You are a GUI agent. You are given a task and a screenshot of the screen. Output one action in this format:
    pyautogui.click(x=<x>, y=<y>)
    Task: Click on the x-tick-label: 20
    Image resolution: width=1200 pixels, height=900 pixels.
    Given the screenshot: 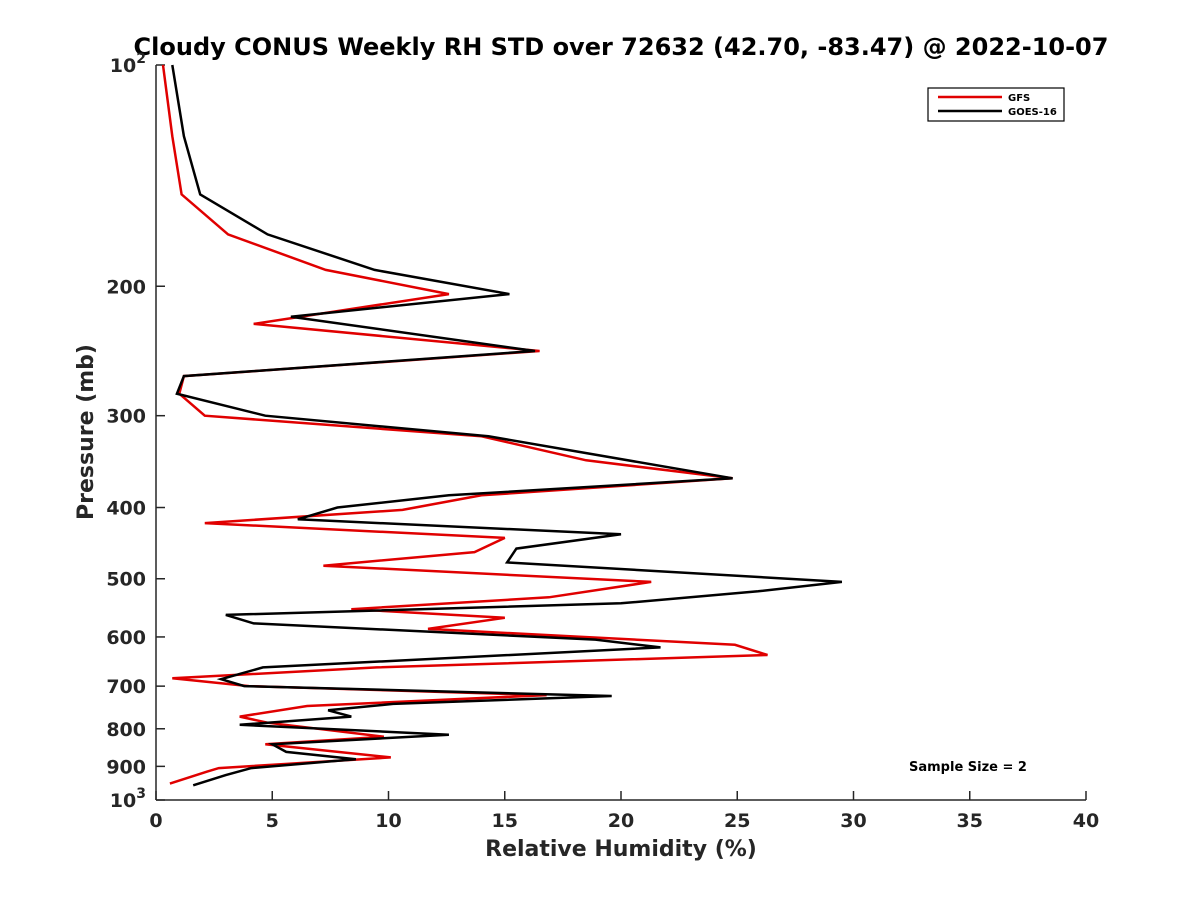 What is the action you would take?
    pyautogui.click(x=621, y=821)
    